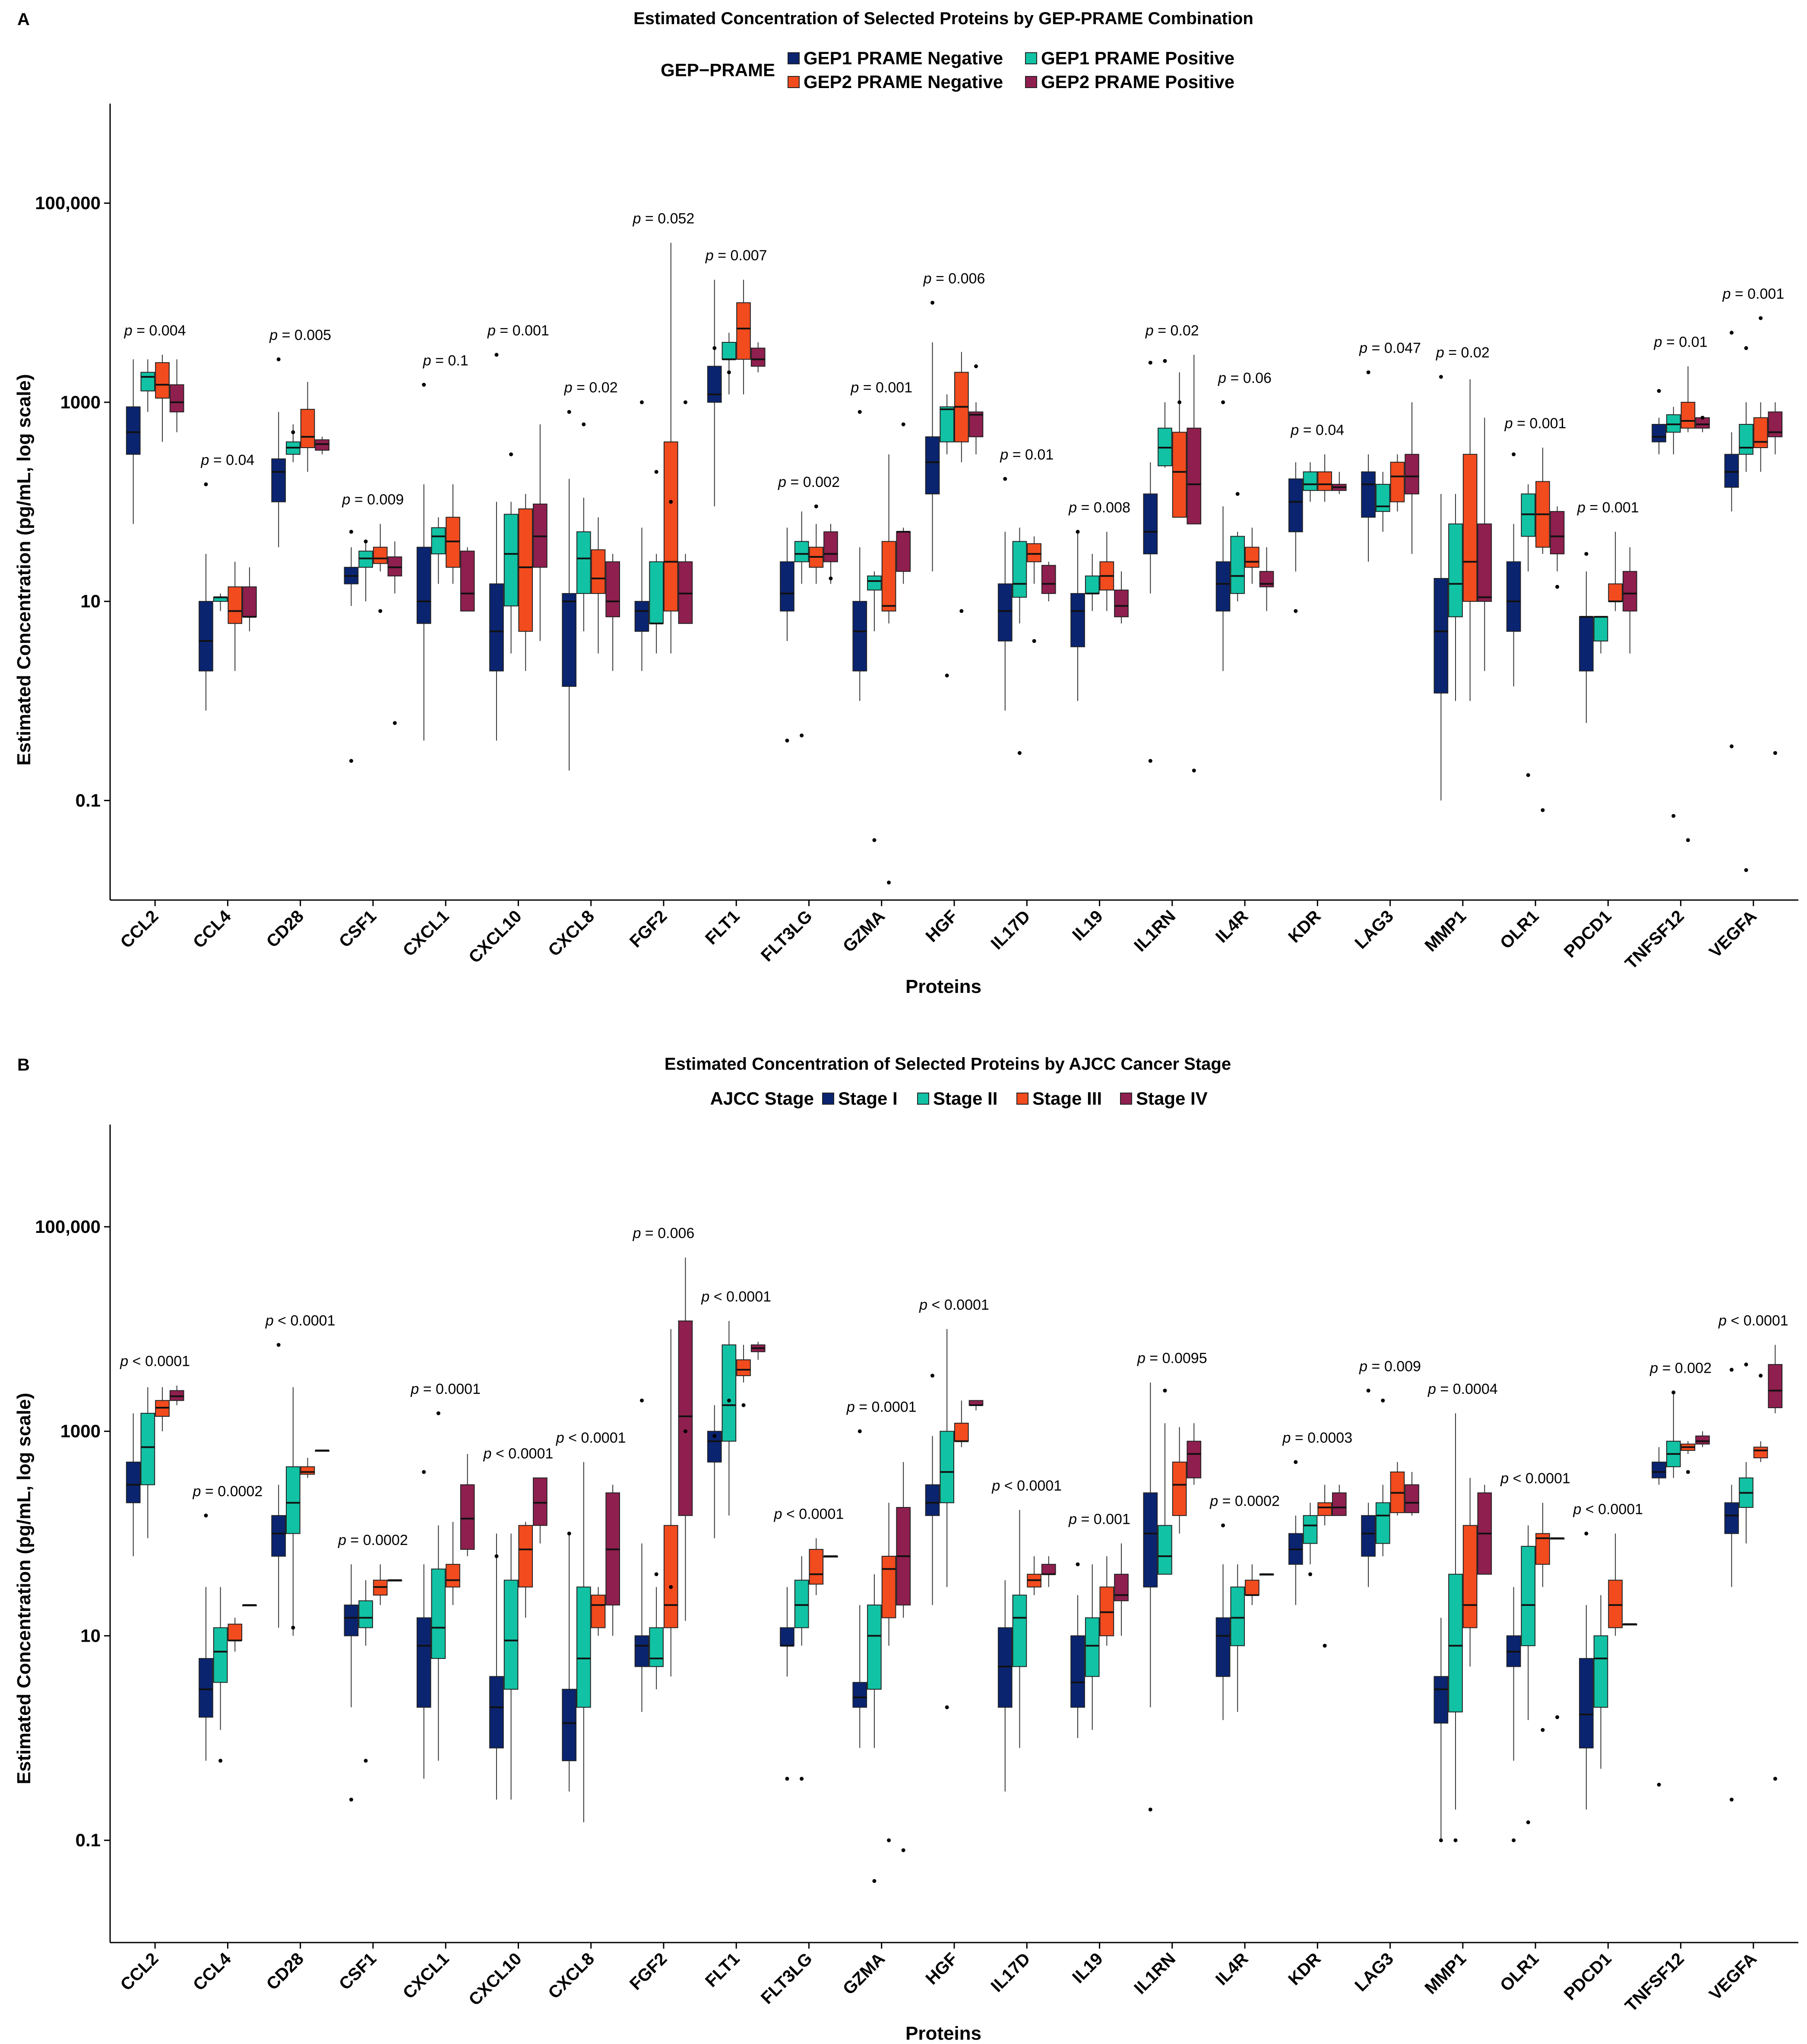  What do you see at coordinates (868, 1098) in the screenshot?
I see `legend-item-label: Stage I` at bounding box center [868, 1098].